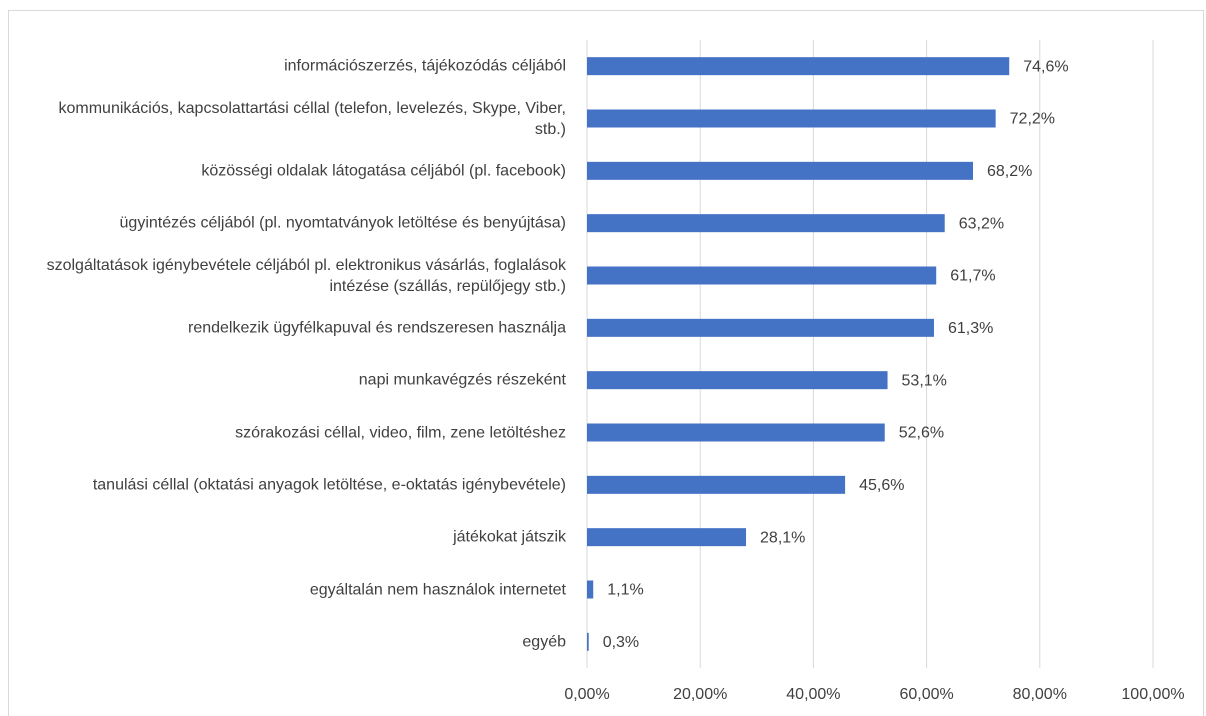 This screenshot has height=716, width=1206. What do you see at coordinates (926, 694) in the screenshot?
I see `x-tick-label: 60,00%` at bounding box center [926, 694].